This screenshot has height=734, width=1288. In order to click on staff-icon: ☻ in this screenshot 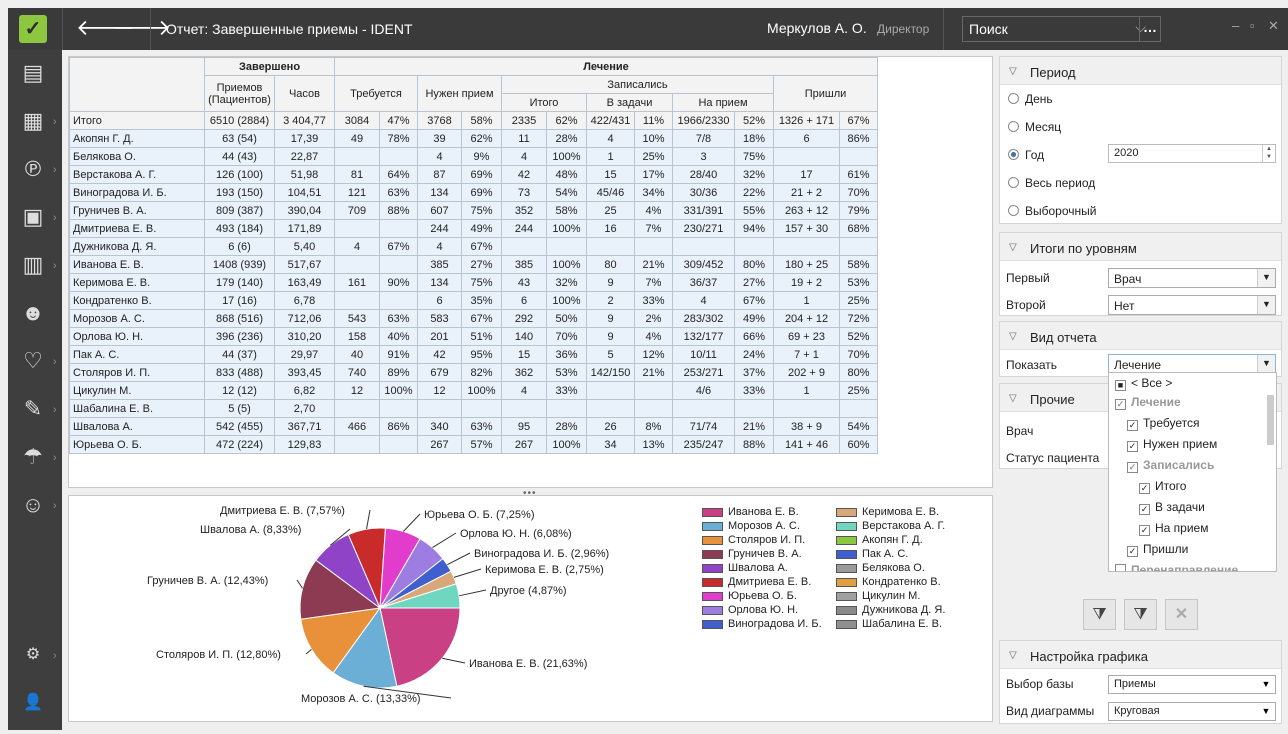, I will do `click(33, 312)`.